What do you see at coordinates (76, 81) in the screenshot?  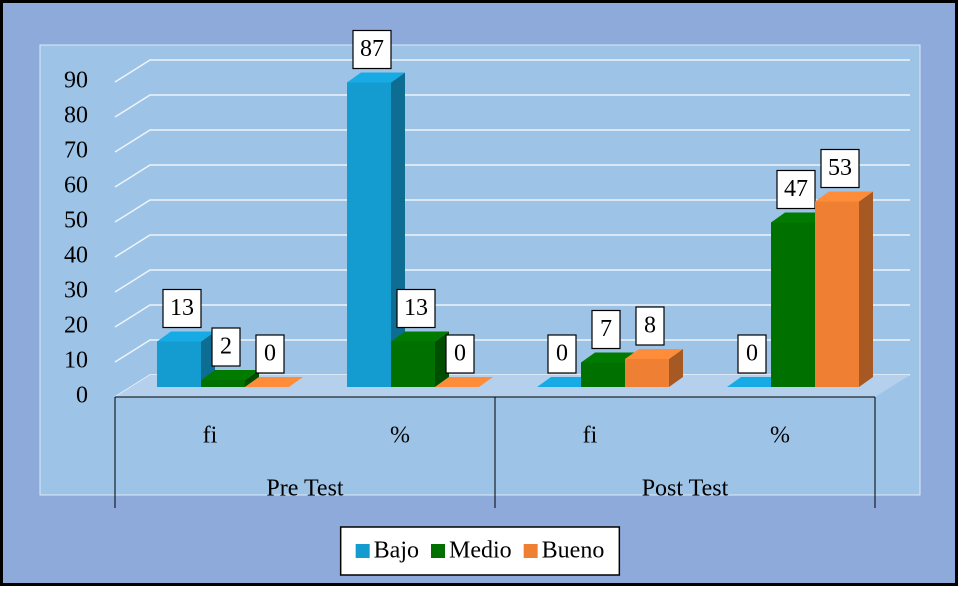 I see `y-tick-label: 90` at bounding box center [76, 81].